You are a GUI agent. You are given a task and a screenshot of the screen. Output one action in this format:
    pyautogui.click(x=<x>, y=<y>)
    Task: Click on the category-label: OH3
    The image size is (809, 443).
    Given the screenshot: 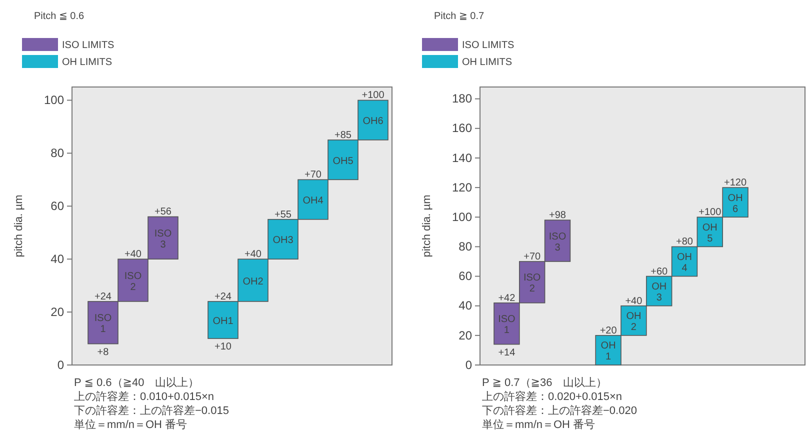 What is the action you would take?
    pyautogui.click(x=283, y=240)
    